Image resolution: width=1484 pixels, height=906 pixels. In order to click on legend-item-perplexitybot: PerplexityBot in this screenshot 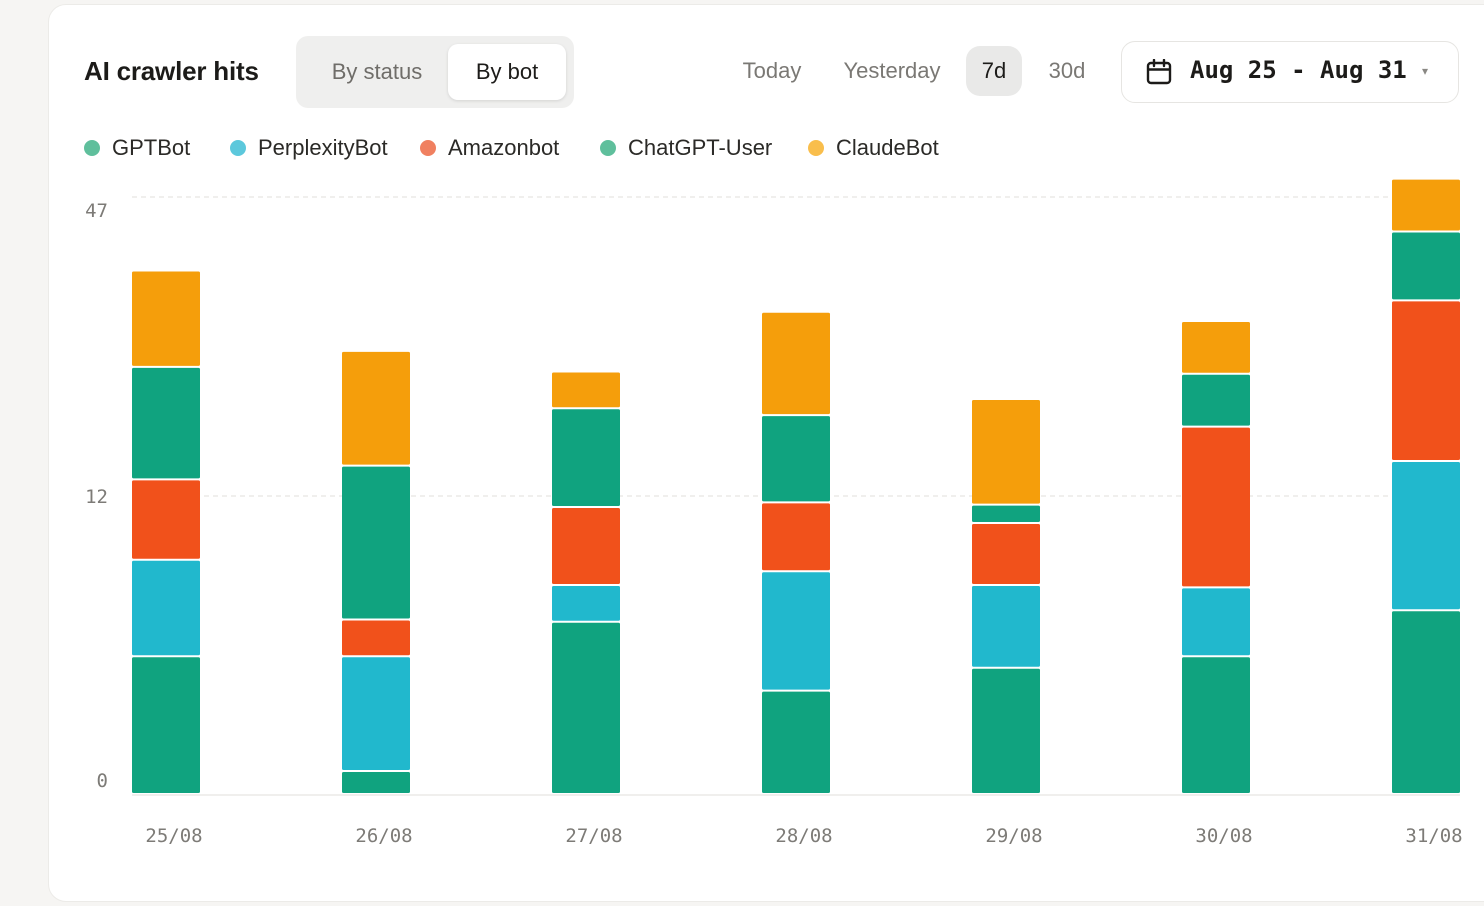, I will do `click(309, 148)`.